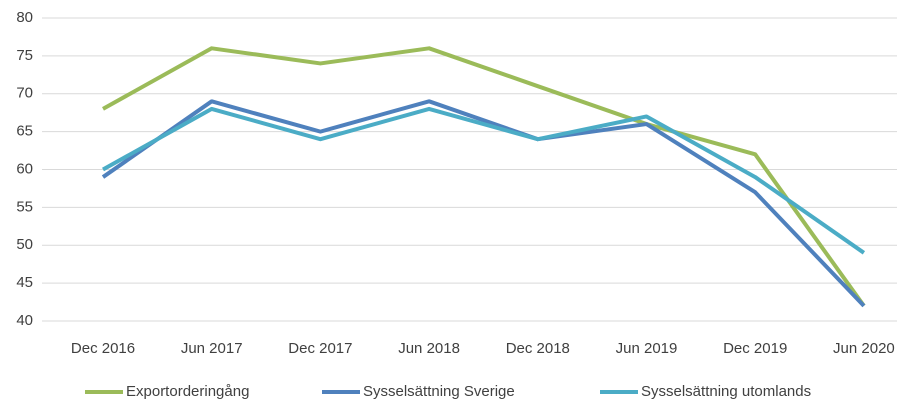 The width and height of the screenshot is (905, 408). Describe the element at coordinates (439, 391) in the screenshot. I see `legend-label: Sysselsättning Sverige` at that location.